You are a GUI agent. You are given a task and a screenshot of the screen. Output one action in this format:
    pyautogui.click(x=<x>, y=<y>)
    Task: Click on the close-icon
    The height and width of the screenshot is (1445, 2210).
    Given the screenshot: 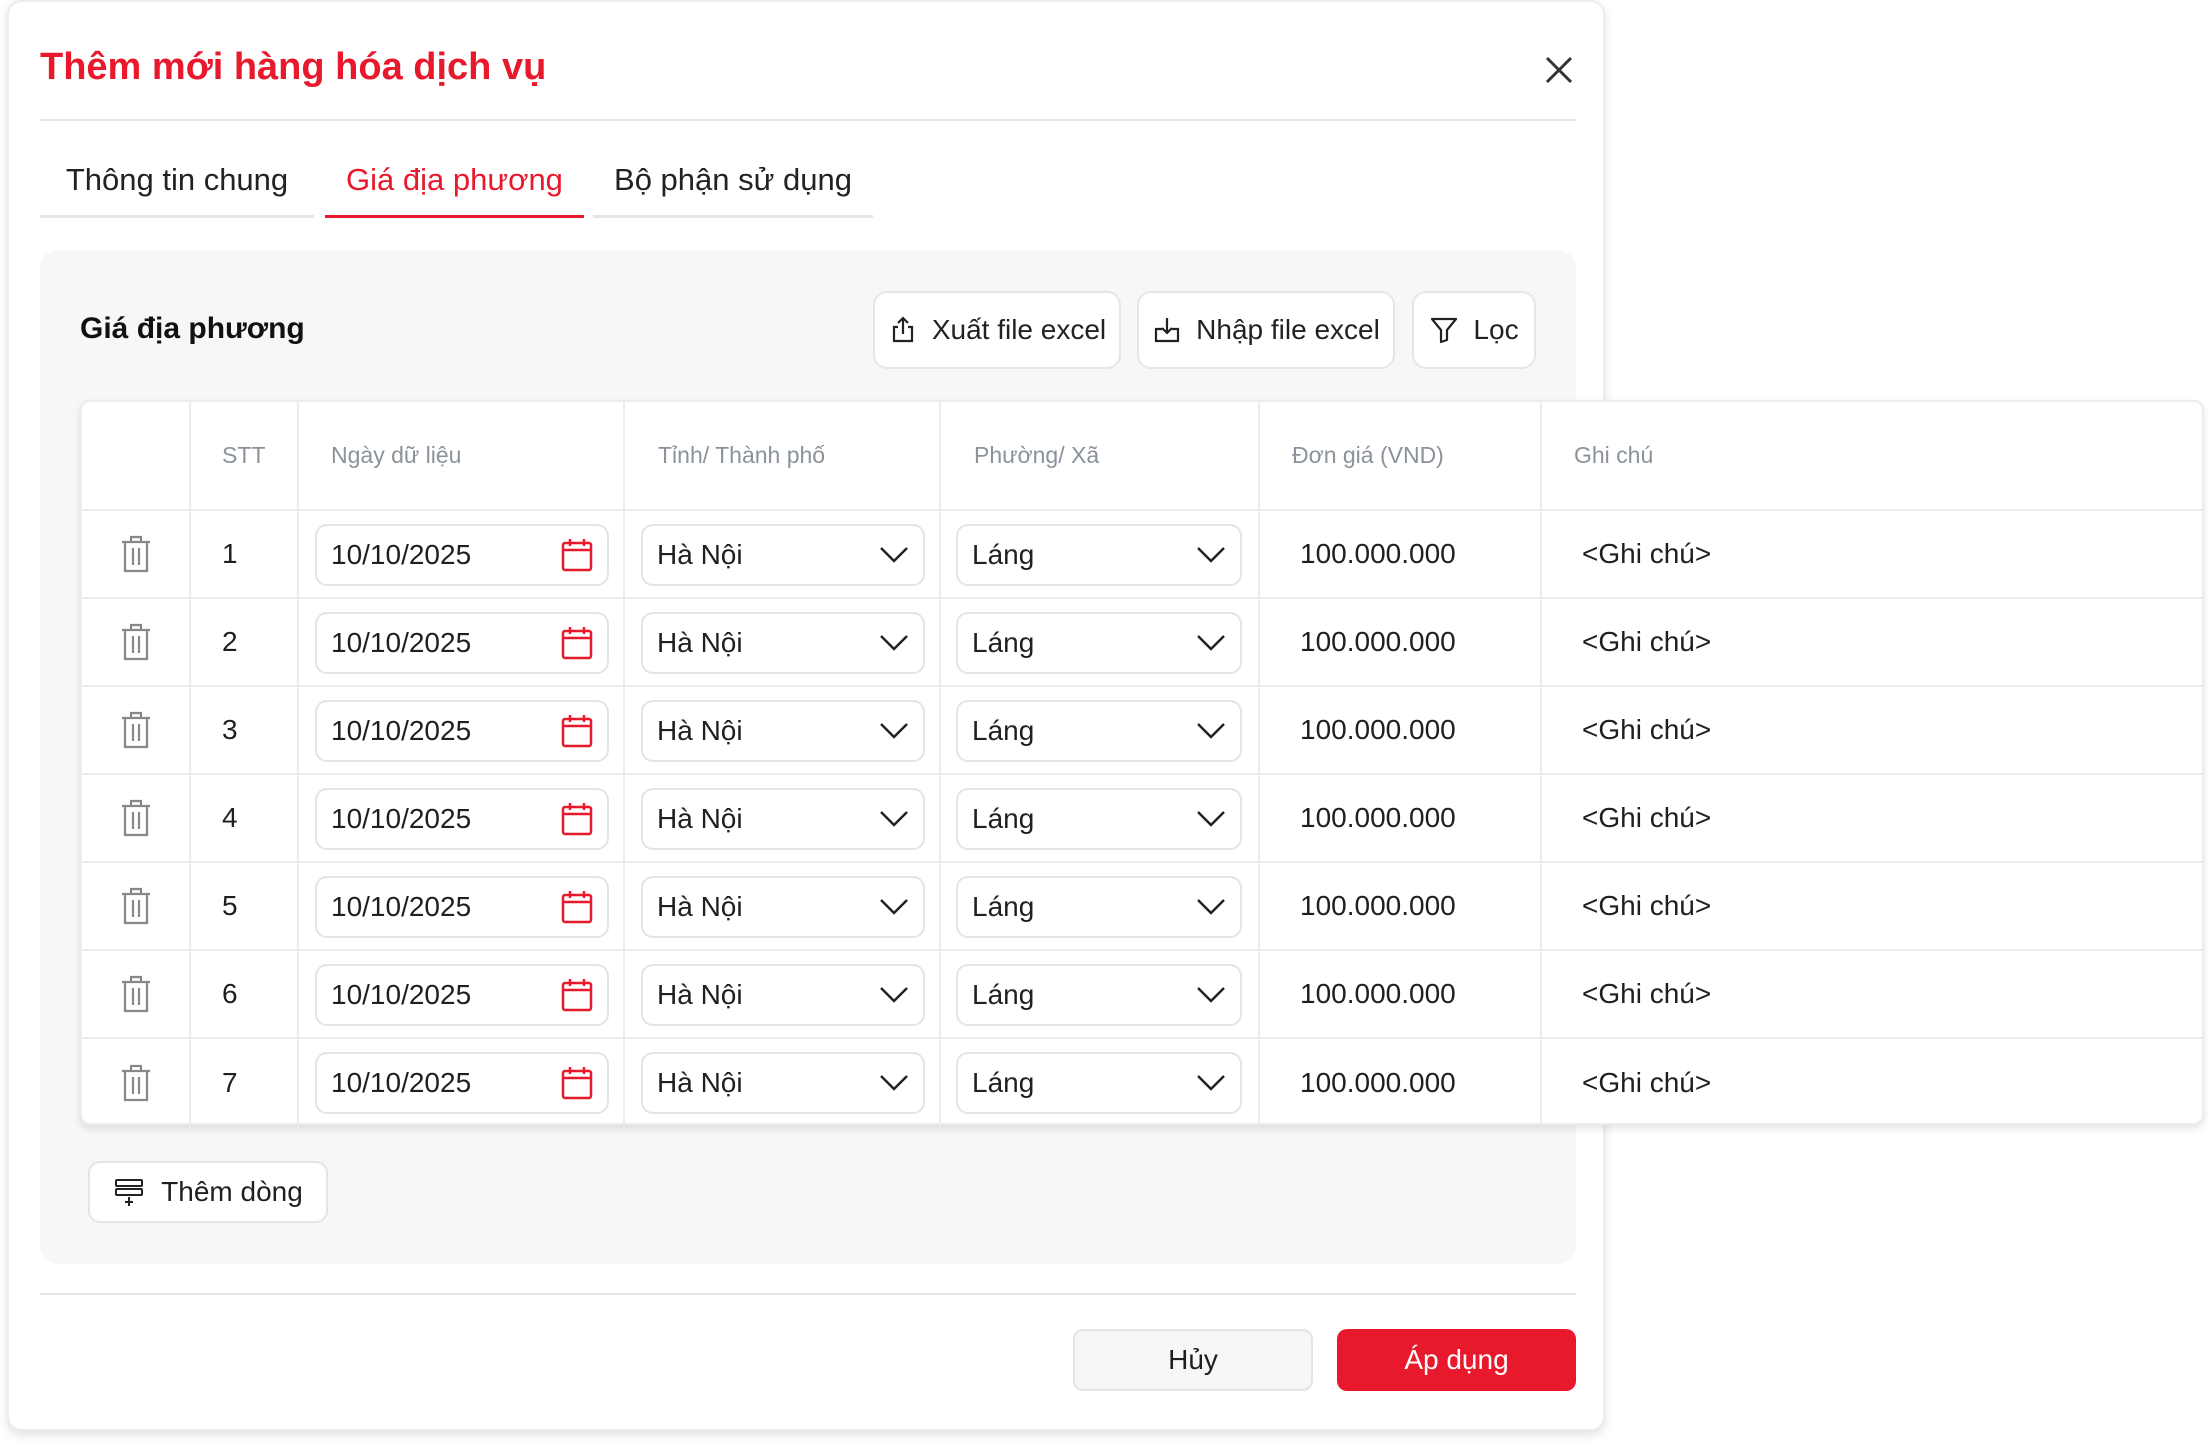 What is the action you would take?
    pyautogui.click(x=1559, y=70)
    